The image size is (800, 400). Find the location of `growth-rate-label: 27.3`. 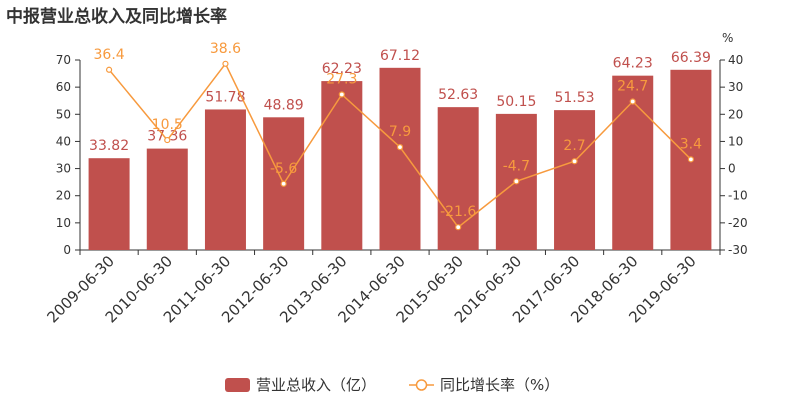

growth-rate-label: 27.3 is located at coordinates (341, 79).